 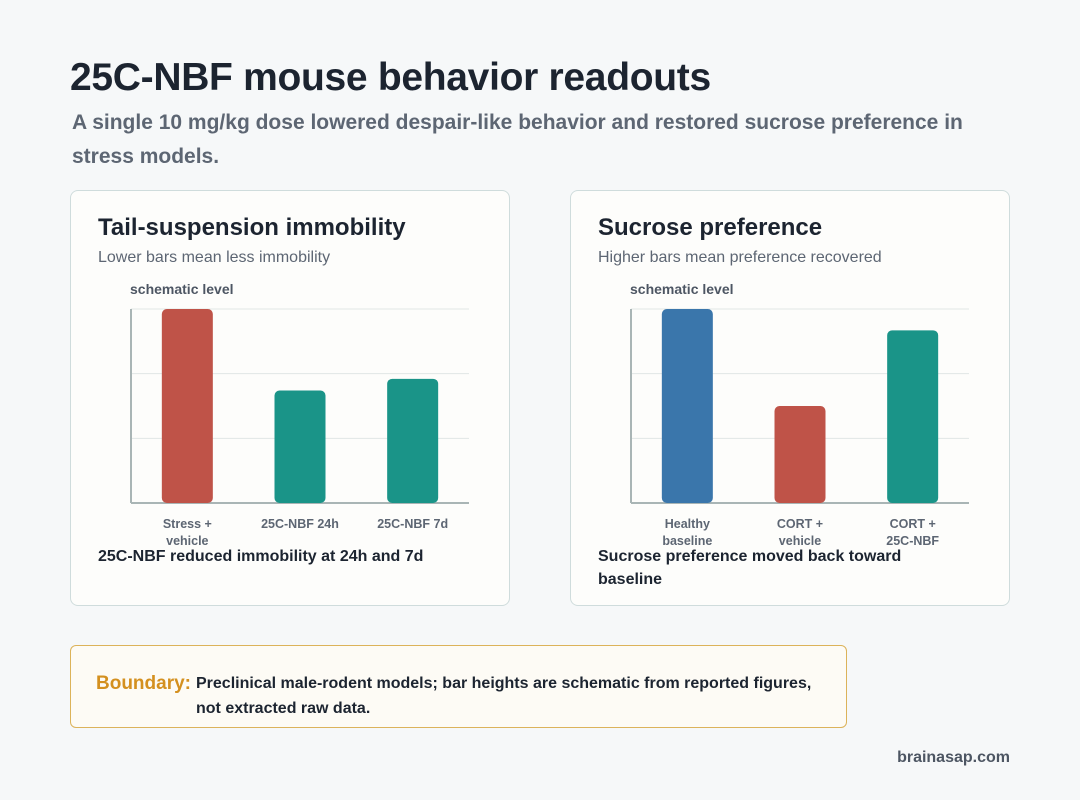 What do you see at coordinates (740, 257) in the screenshot?
I see `card-subtitle: Higher bars mean preference recovered` at bounding box center [740, 257].